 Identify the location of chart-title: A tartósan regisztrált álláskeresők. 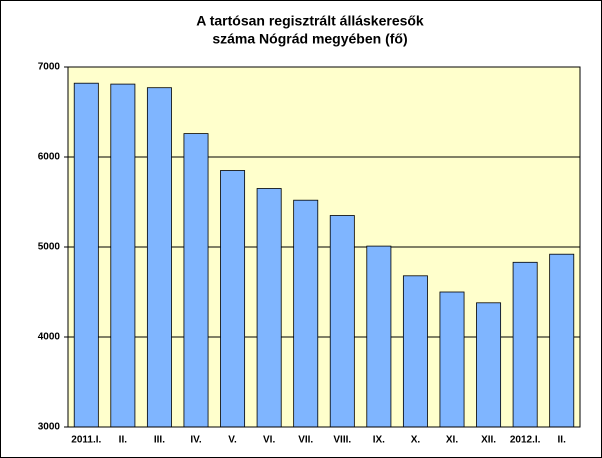
(310, 21).